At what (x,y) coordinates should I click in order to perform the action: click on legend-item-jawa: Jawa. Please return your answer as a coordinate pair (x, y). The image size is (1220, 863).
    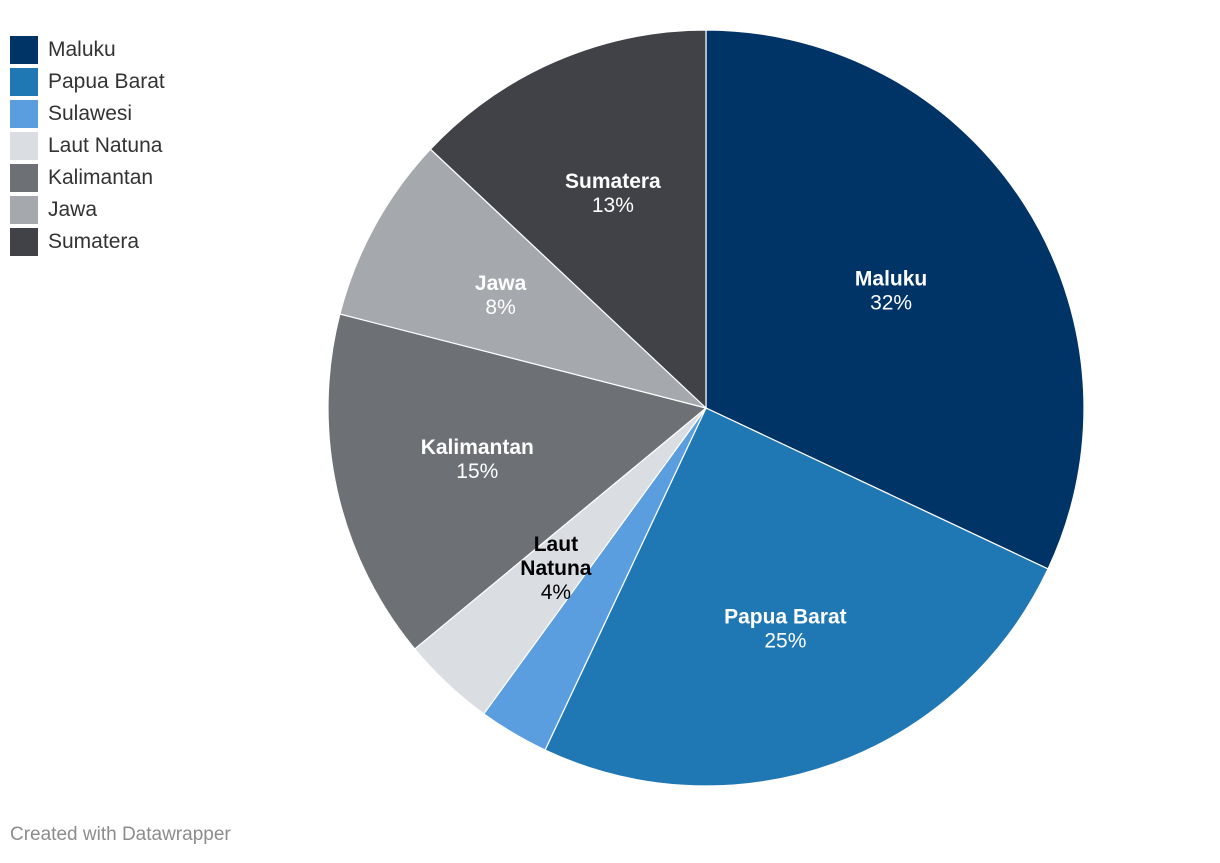
    Looking at the image, I should click on (87, 210).